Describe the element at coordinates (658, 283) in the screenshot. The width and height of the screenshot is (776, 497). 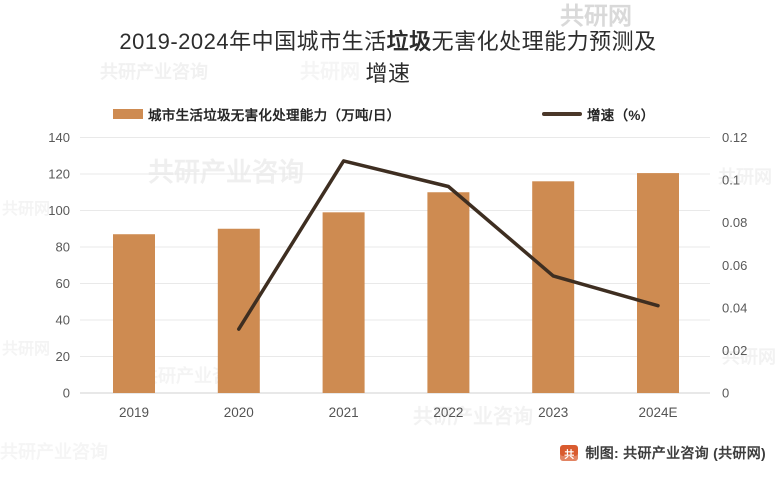
I see `bar-2024E` at that location.